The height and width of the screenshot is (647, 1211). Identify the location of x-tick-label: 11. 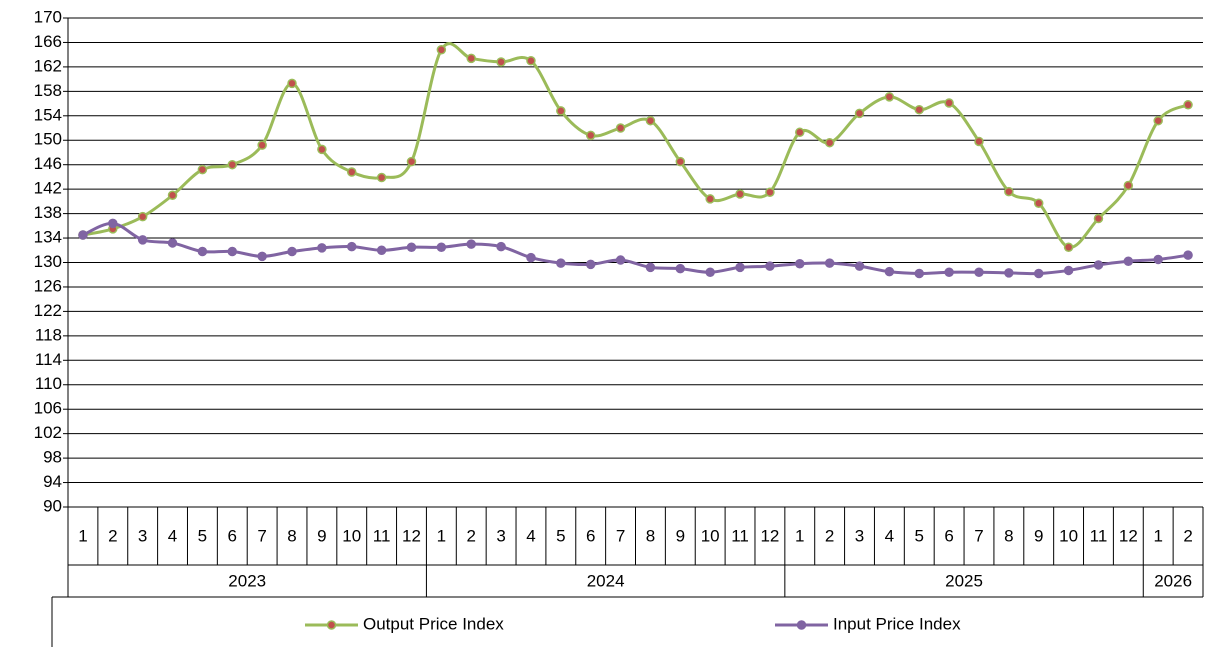
(740, 535).